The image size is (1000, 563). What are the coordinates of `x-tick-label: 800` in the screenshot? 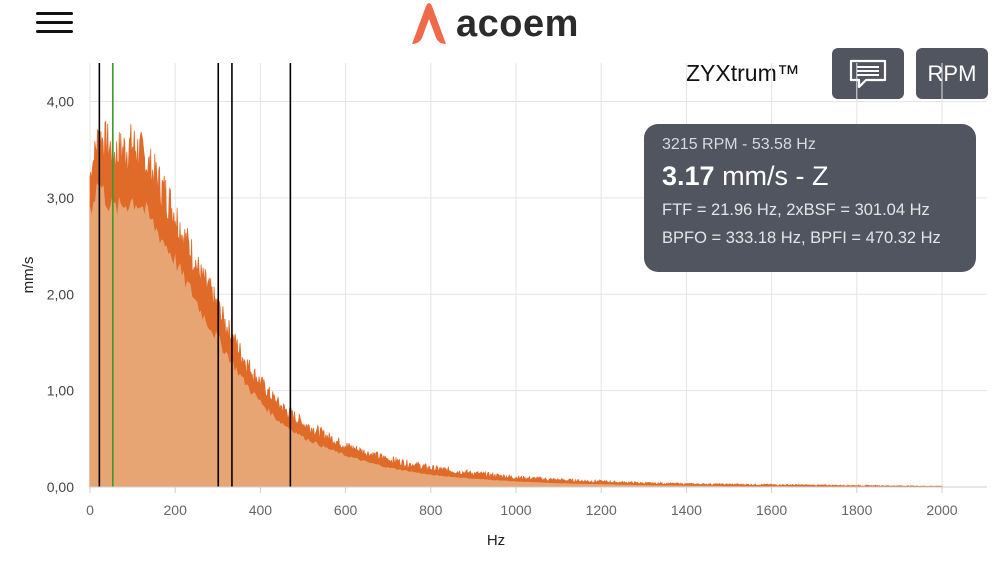 It's located at (431, 510).